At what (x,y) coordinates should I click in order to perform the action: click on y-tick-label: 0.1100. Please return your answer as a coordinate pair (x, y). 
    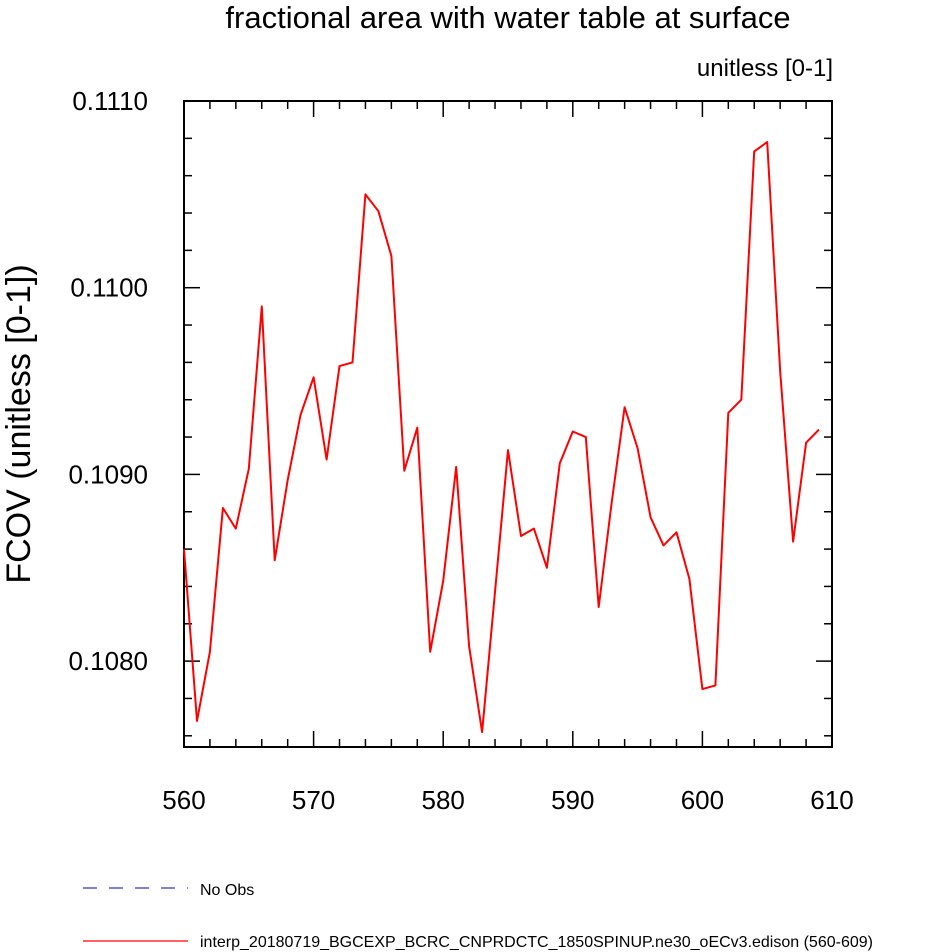
    Looking at the image, I should click on (109, 288).